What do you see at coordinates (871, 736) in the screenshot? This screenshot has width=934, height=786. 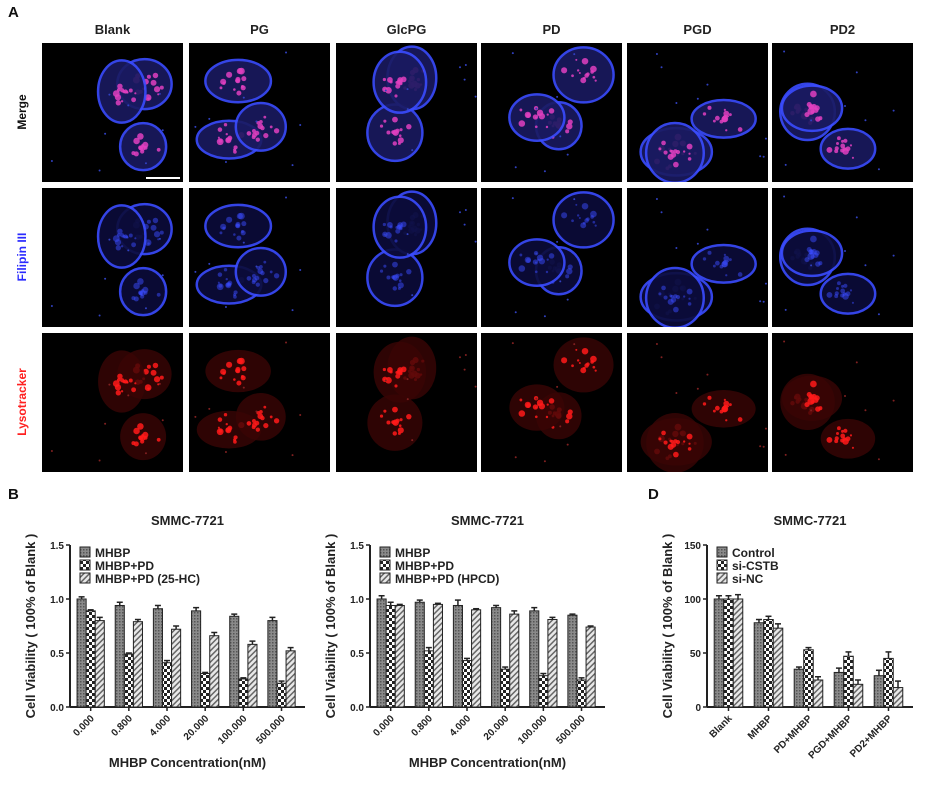 I see `x-tick-label: PD2+MHBP` at bounding box center [871, 736].